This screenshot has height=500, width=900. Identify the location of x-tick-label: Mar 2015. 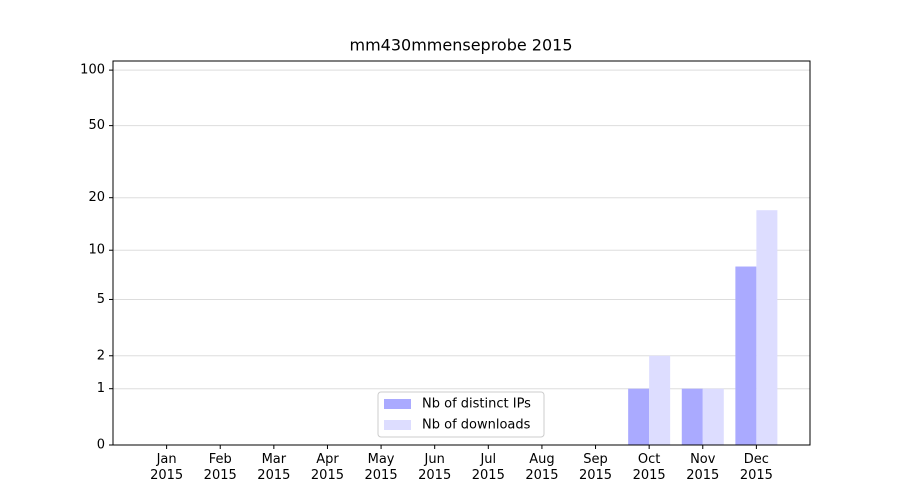
(274, 467).